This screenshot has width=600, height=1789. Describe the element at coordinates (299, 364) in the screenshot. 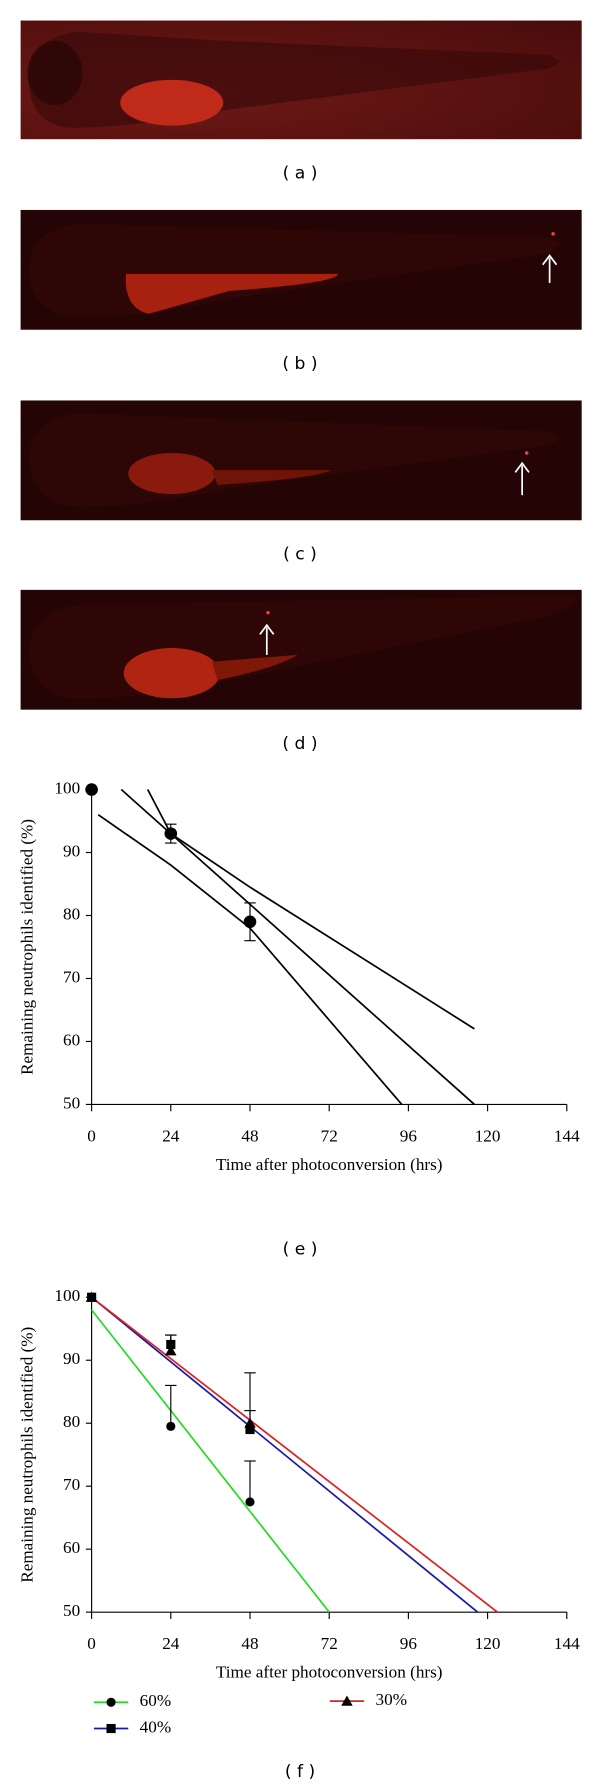

I see `panel-label: ( b )` at that location.